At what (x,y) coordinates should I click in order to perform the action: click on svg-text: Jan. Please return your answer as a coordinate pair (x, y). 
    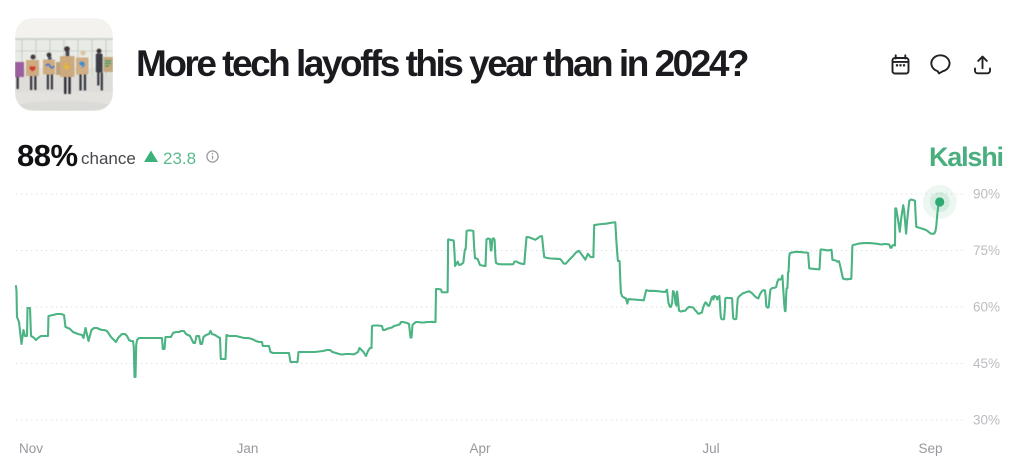
    Looking at the image, I should click on (248, 448).